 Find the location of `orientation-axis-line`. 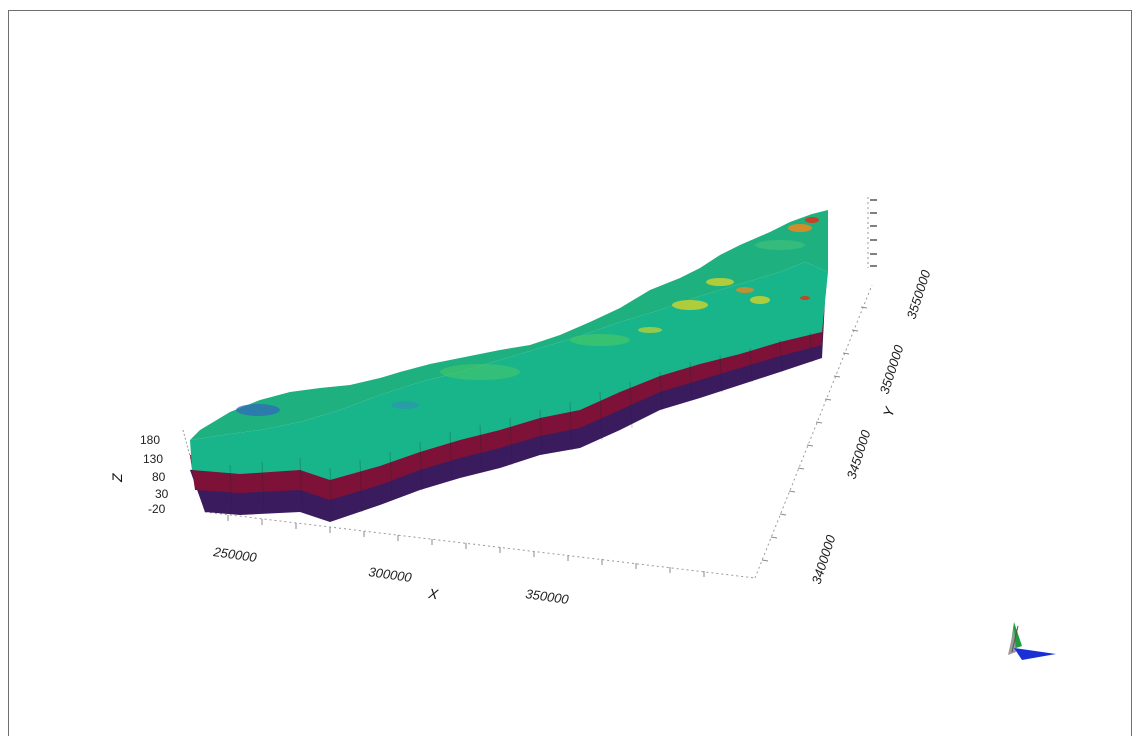

orientation-axis-line is located at coordinates (1015, 639).